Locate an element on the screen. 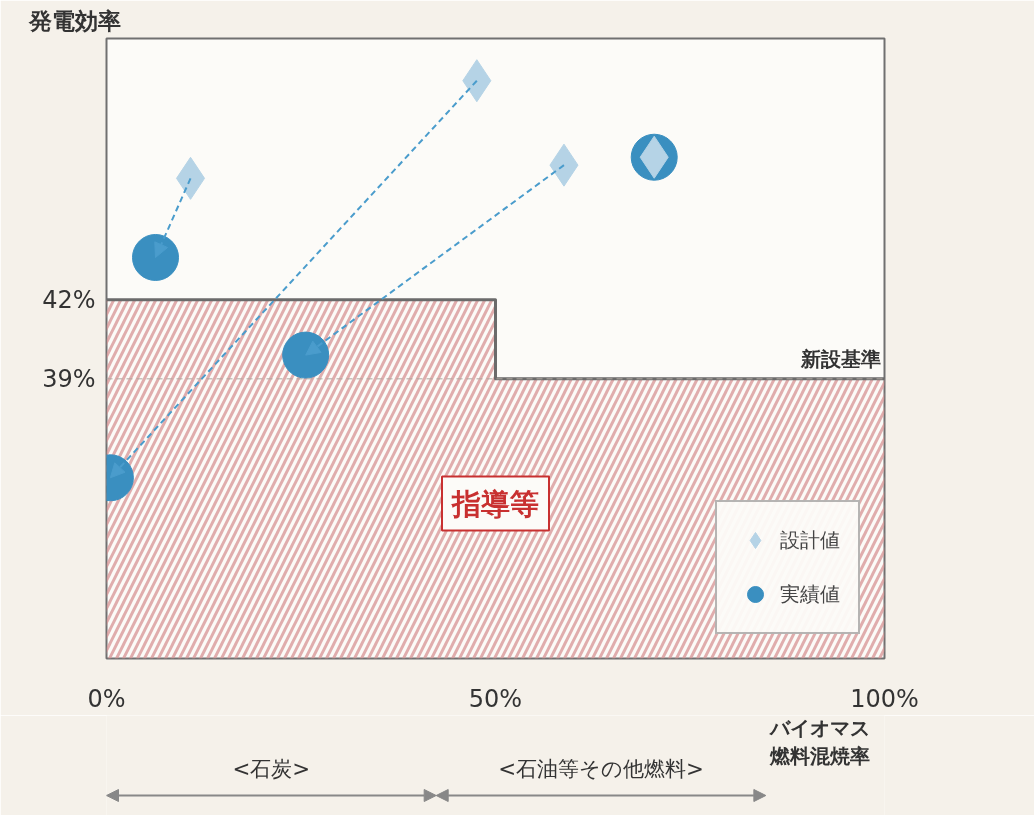  legend-label: 設計値 is located at coordinates (810, 540).